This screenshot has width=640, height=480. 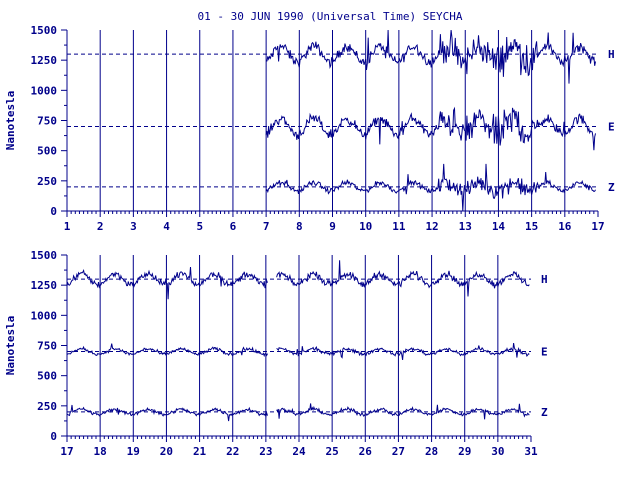 What do you see at coordinates (232, 451) in the screenshot?
I see `x-tick-label: 22` at bounding box center [232, 451].